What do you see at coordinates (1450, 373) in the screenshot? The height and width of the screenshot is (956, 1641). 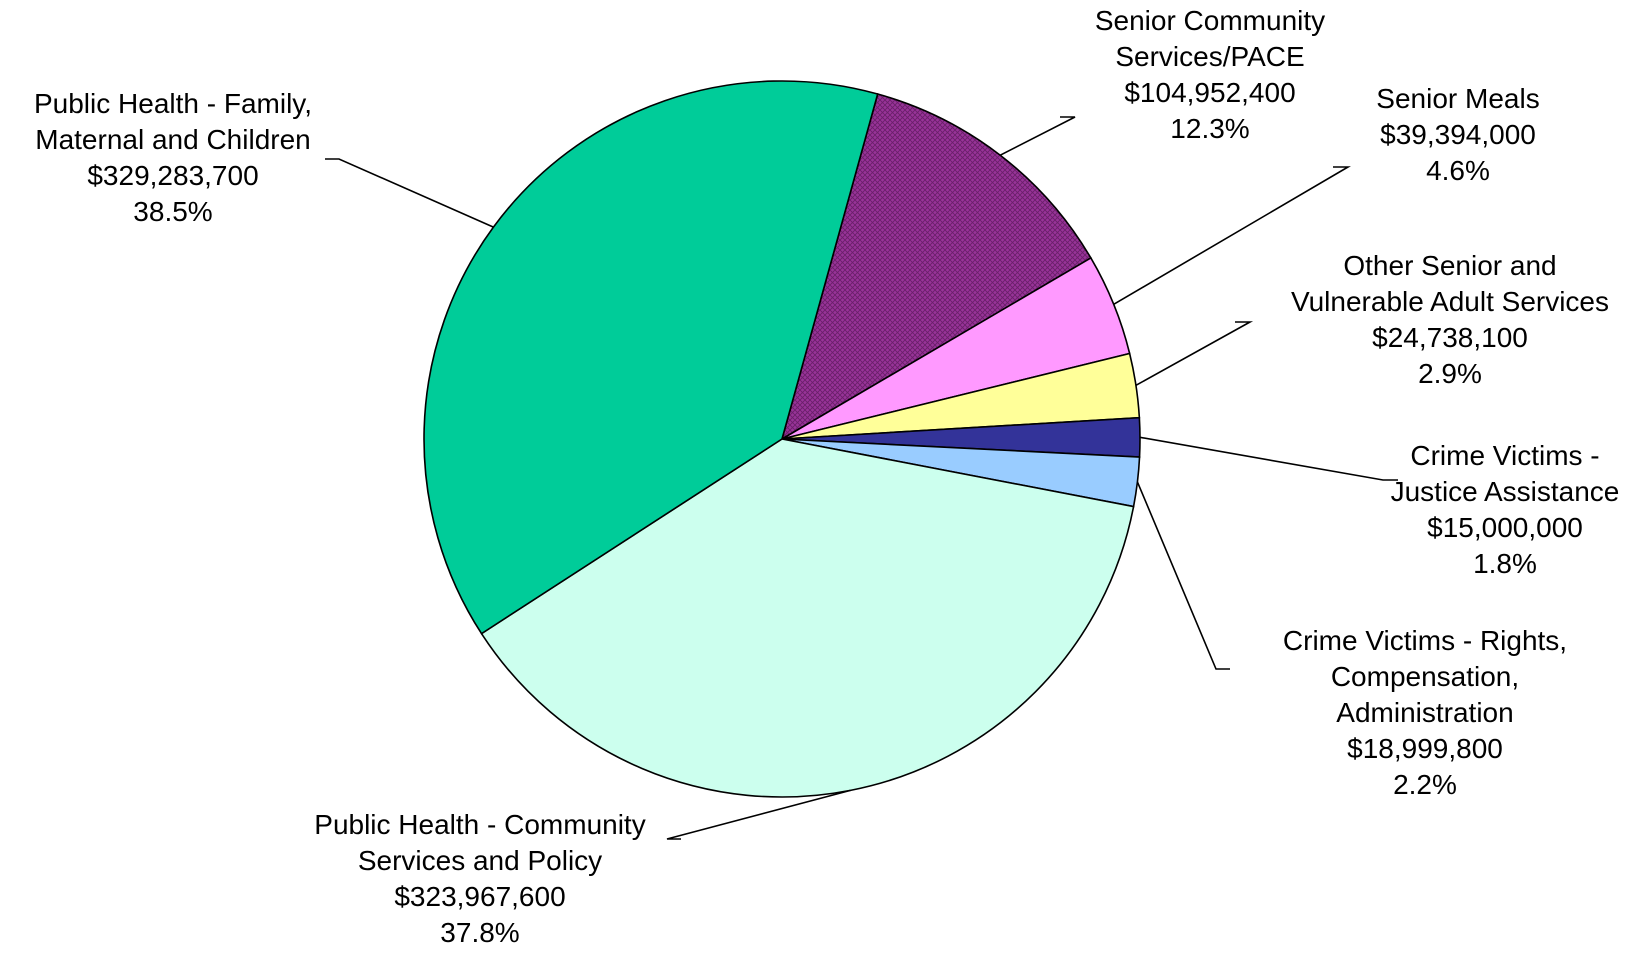 I see `slice-percent: 2.9%` at bounding box center [1450, 373].